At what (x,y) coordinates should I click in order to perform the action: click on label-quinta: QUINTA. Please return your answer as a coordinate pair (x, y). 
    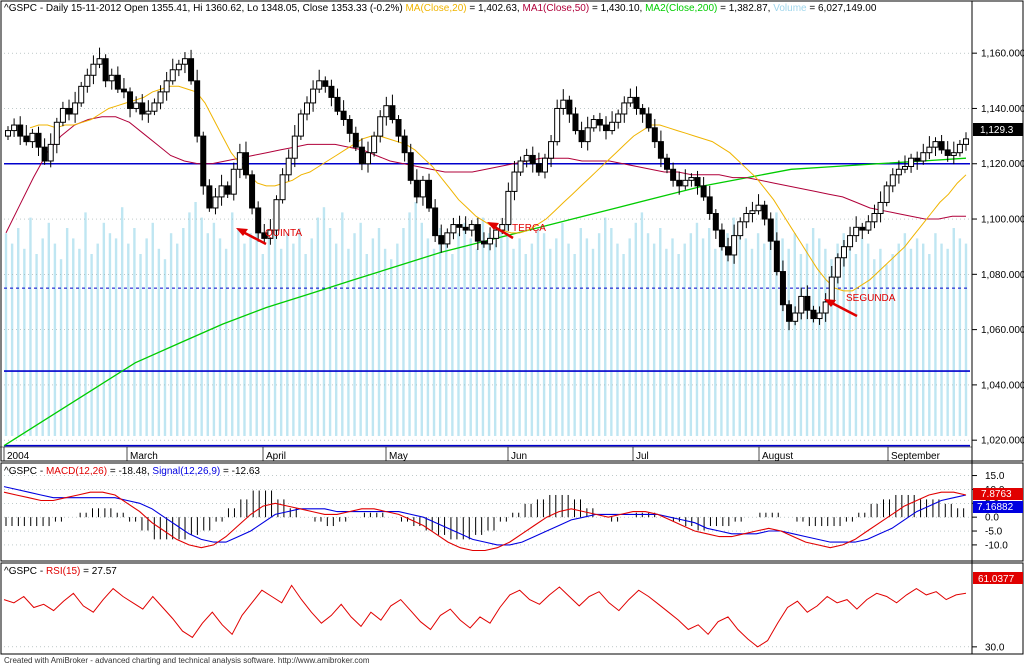
    Looking at the image, I should click on (283, 233).